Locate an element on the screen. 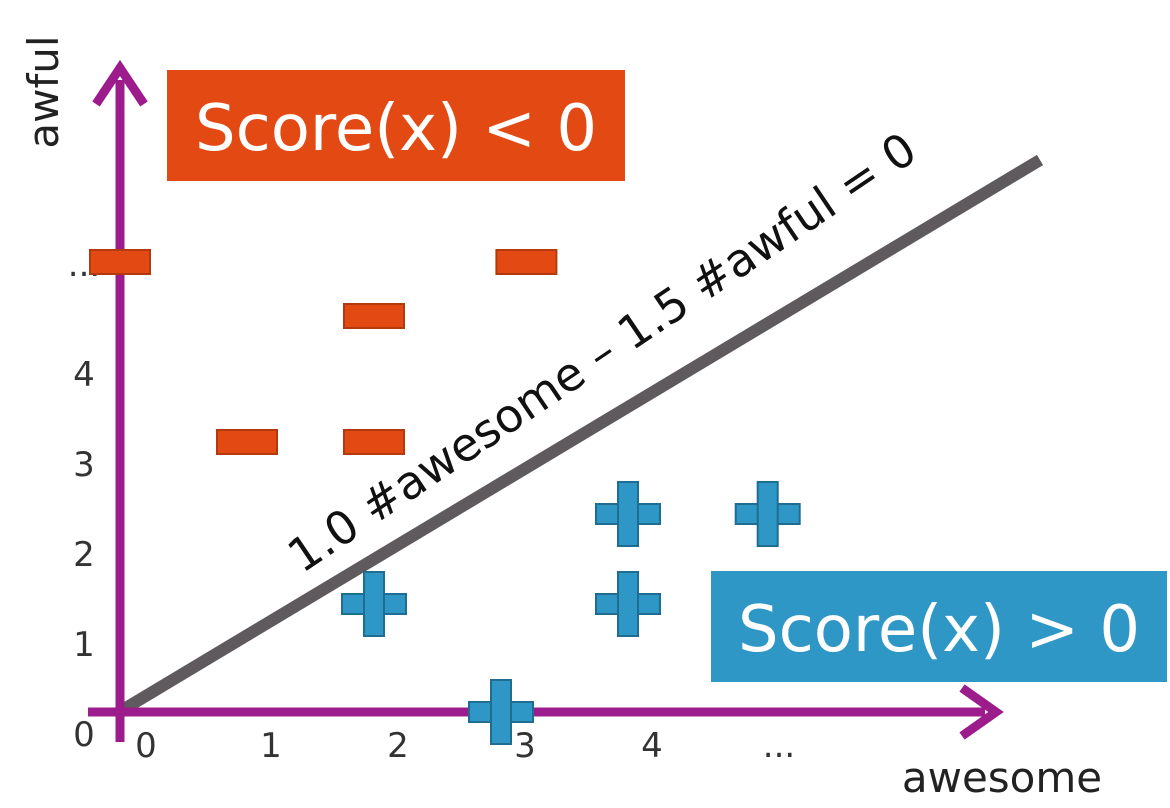 This screenshot has height=808, width=1170. negative-region-box: Score(x) < 0 is located at coordinates (396, 125).